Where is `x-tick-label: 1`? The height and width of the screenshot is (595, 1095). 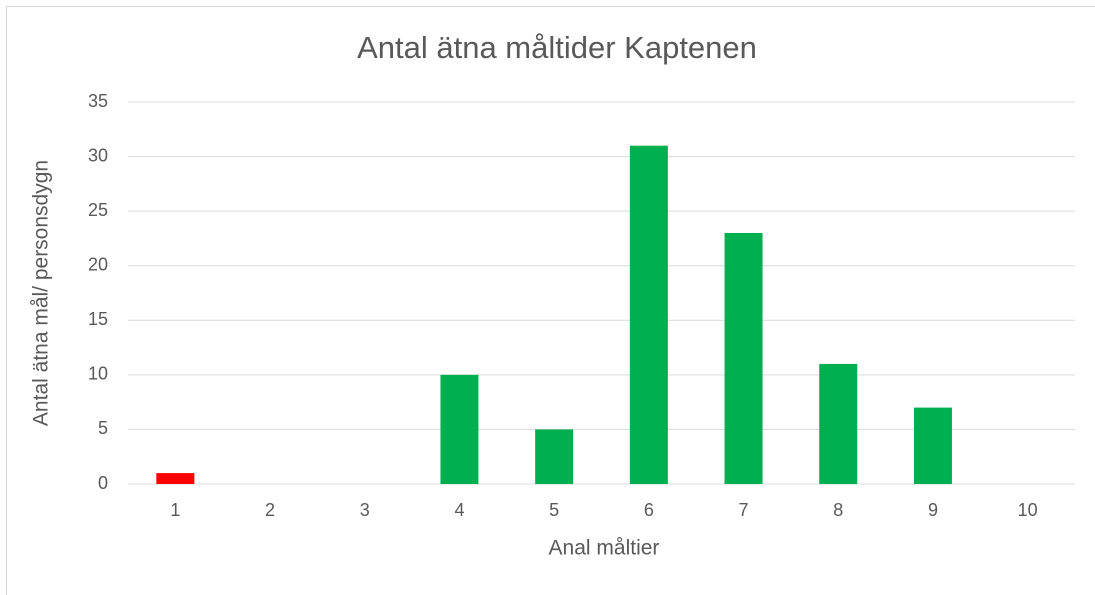
x-tick-label: 1 is located at coordinates (175, 510).